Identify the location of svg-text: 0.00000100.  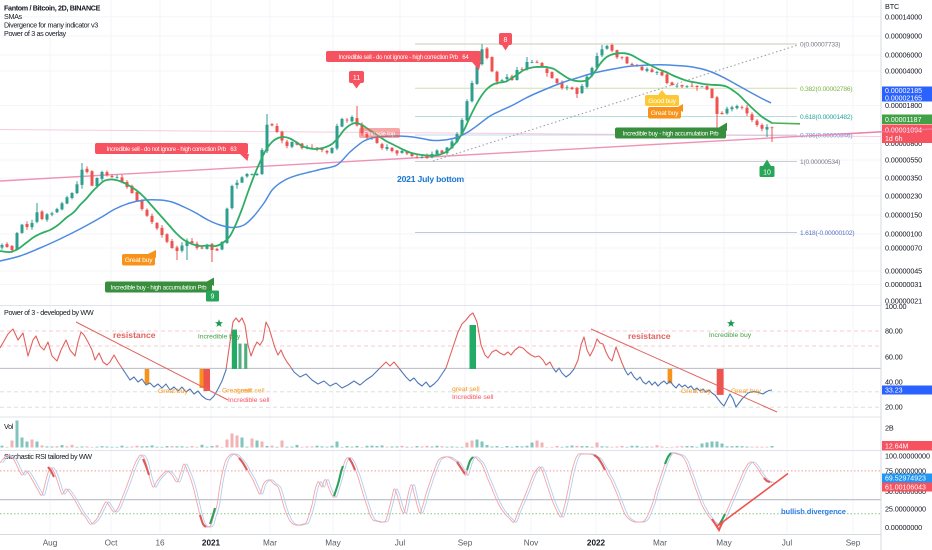
(903, 234).